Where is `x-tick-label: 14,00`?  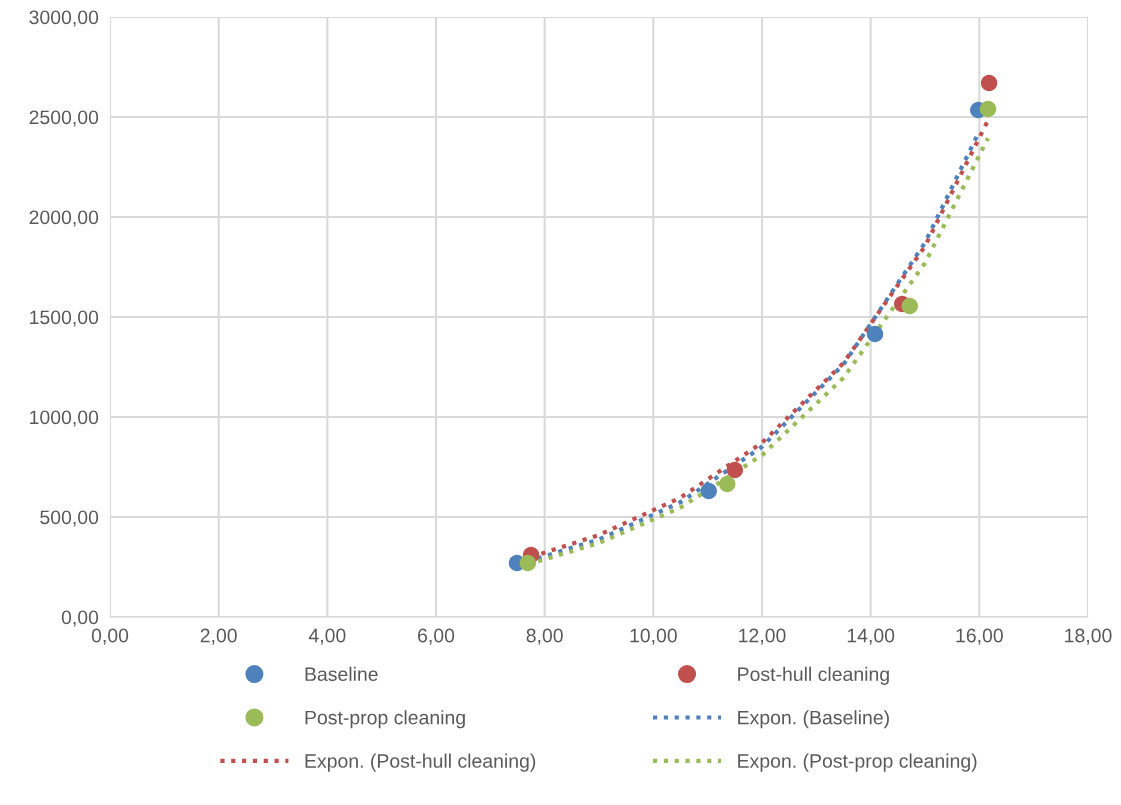
x-tick-label: 14,00 is located at coordinates (871, 636).